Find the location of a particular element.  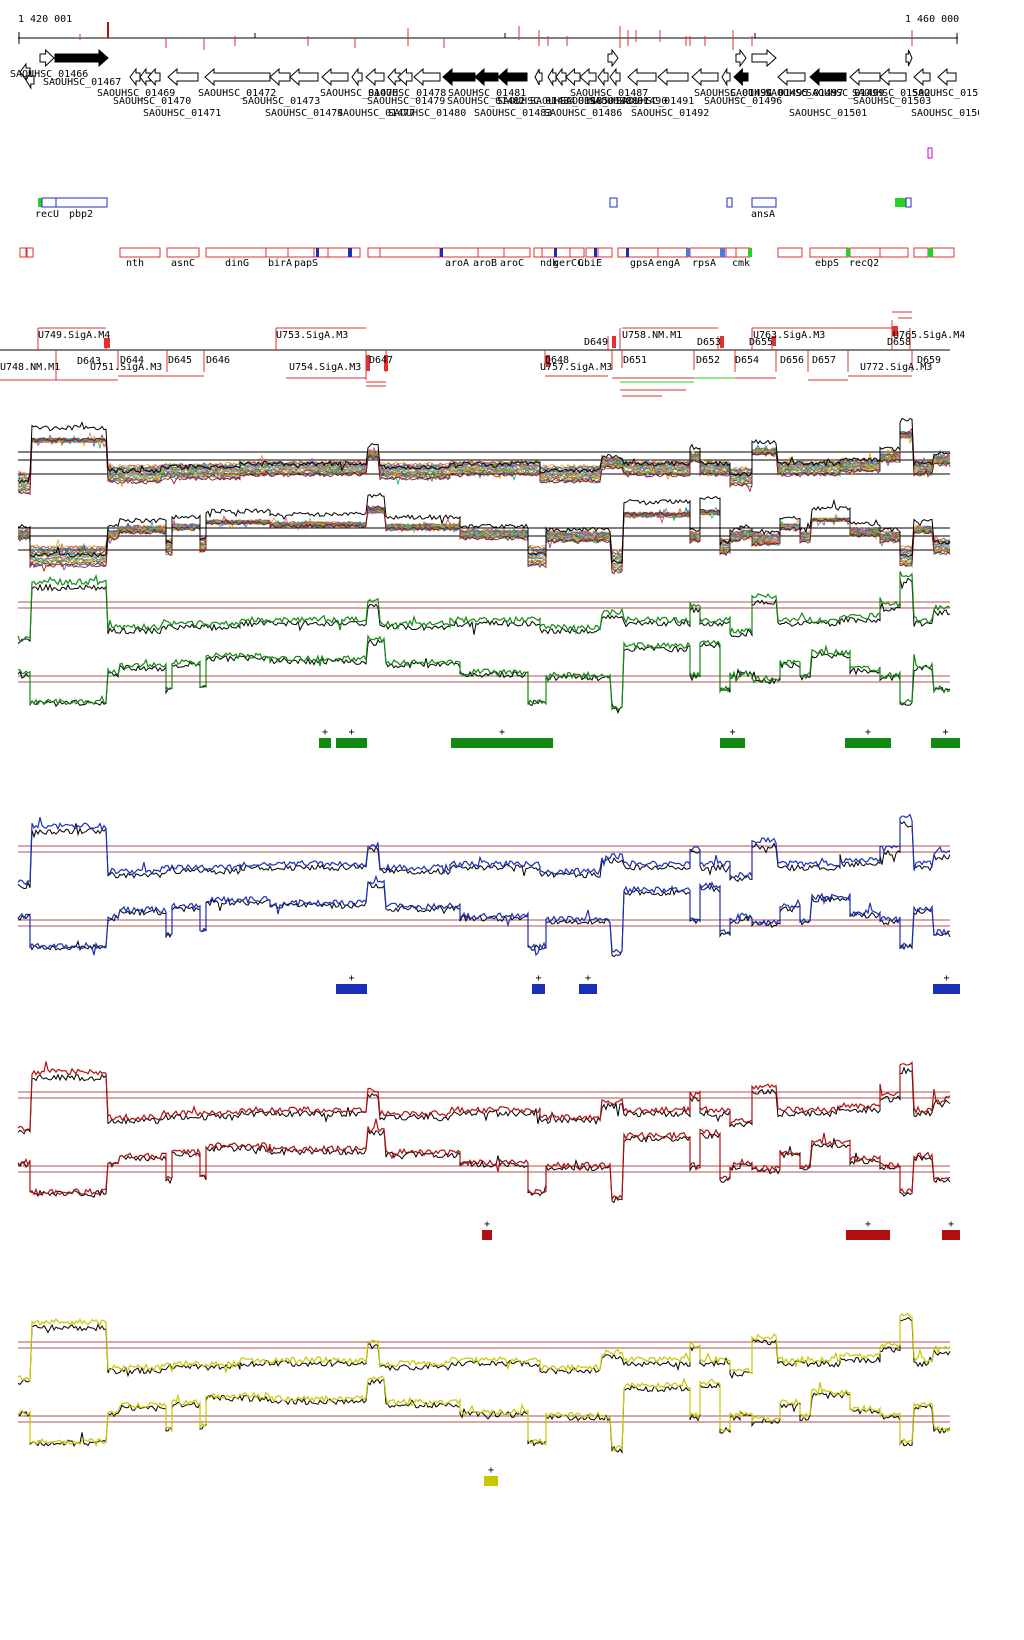

transcript-label: D658 is located at coordinates (899, 342).